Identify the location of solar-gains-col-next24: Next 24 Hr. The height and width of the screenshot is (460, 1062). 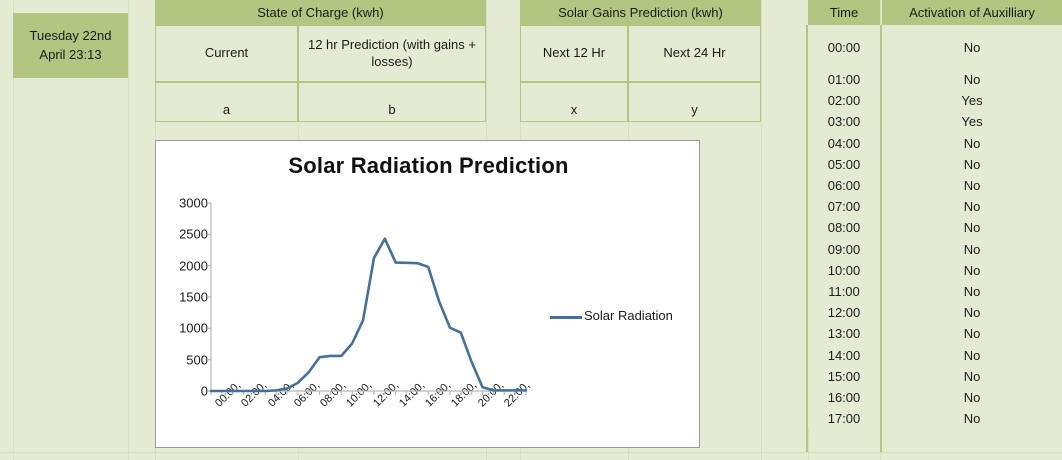
(694, 53).